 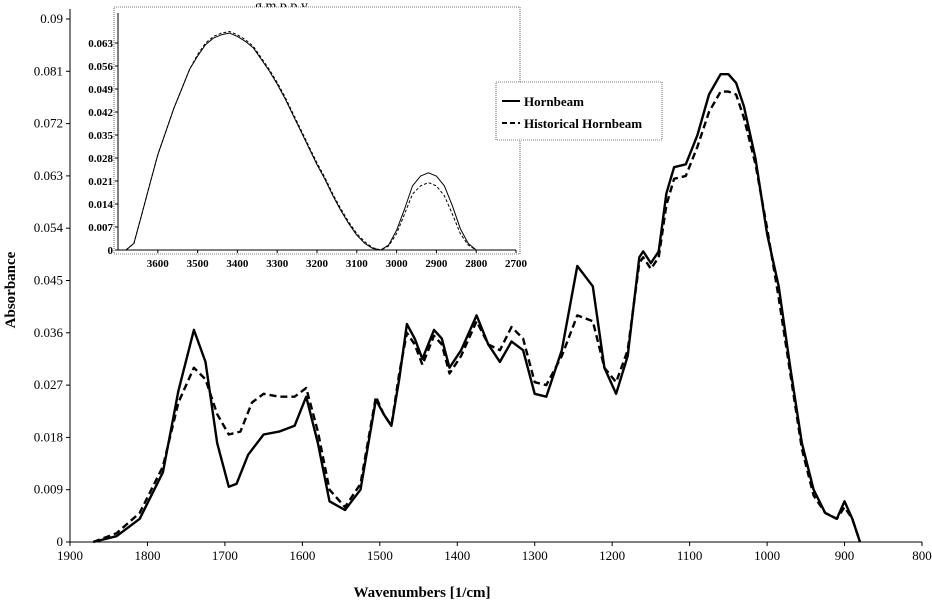 What do you see at coordinates (337, 260) in the screenshot?
I see `inset-x-ticks: 3600 3500 3400 3300 3200 3100 3000 2900 2800 2700` at bounding box center [337, 260].